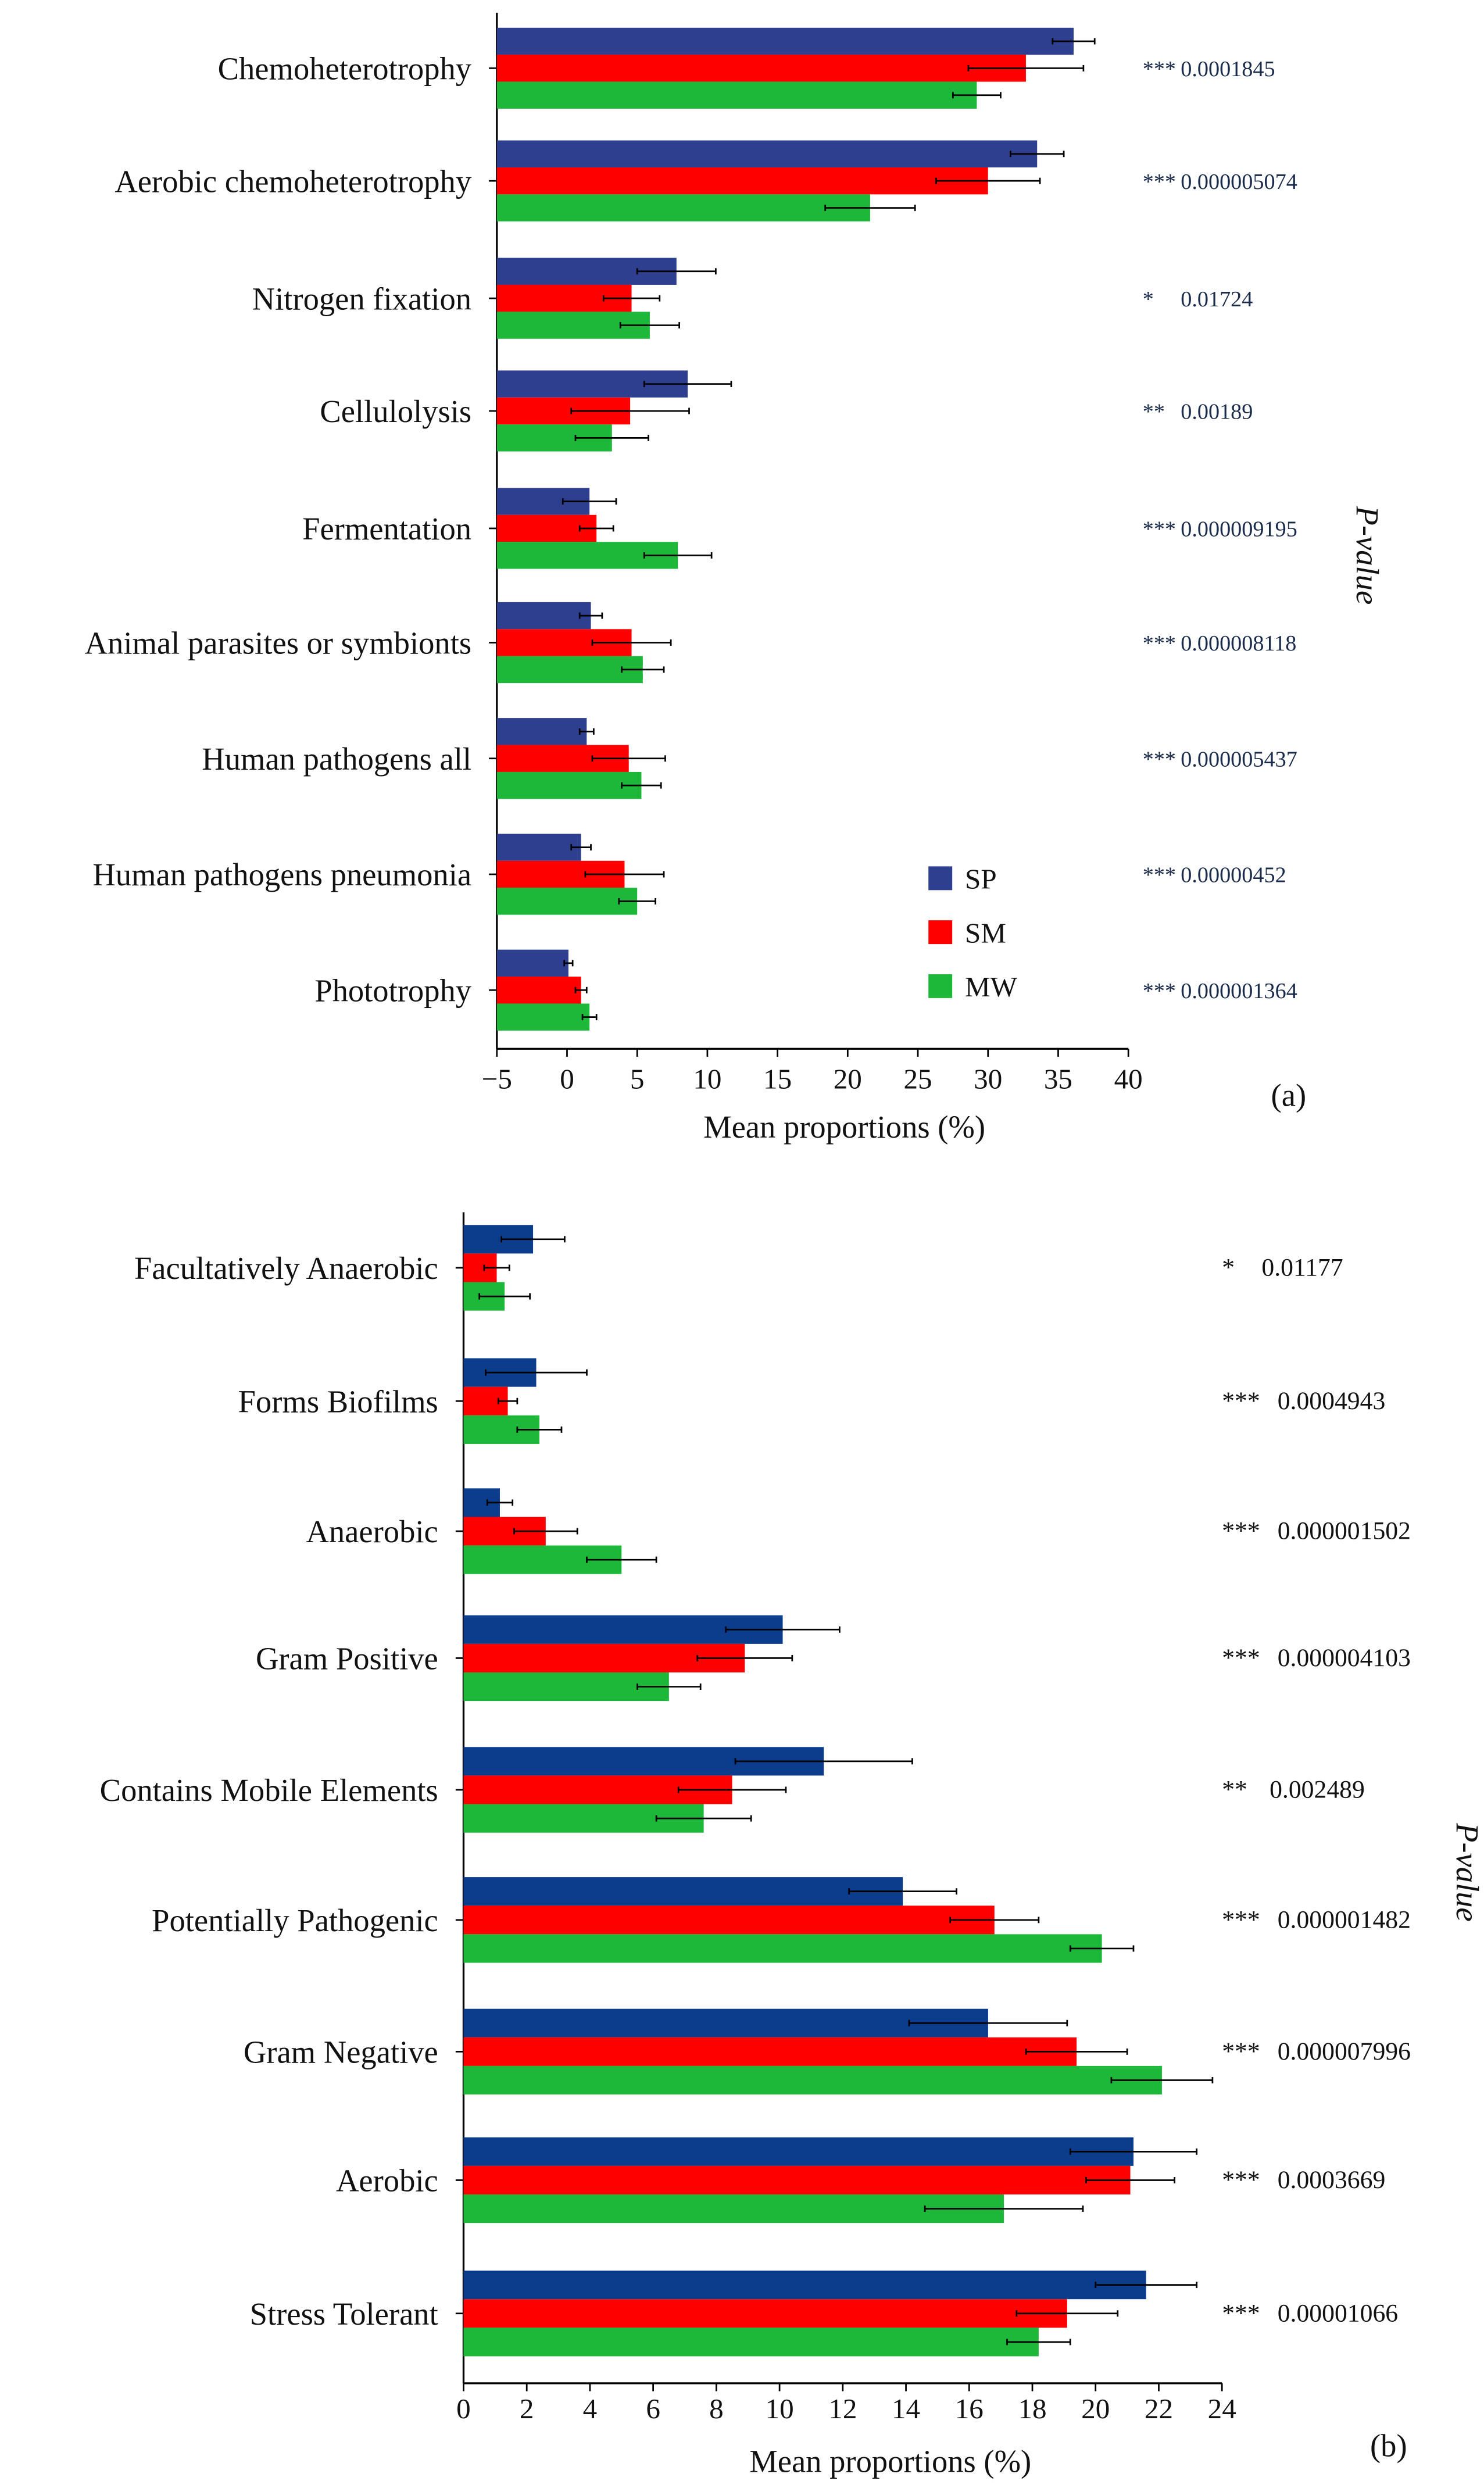 The image size is (1484, 2488). I want to click on x-tick-label: 2, so click(527, 2409).